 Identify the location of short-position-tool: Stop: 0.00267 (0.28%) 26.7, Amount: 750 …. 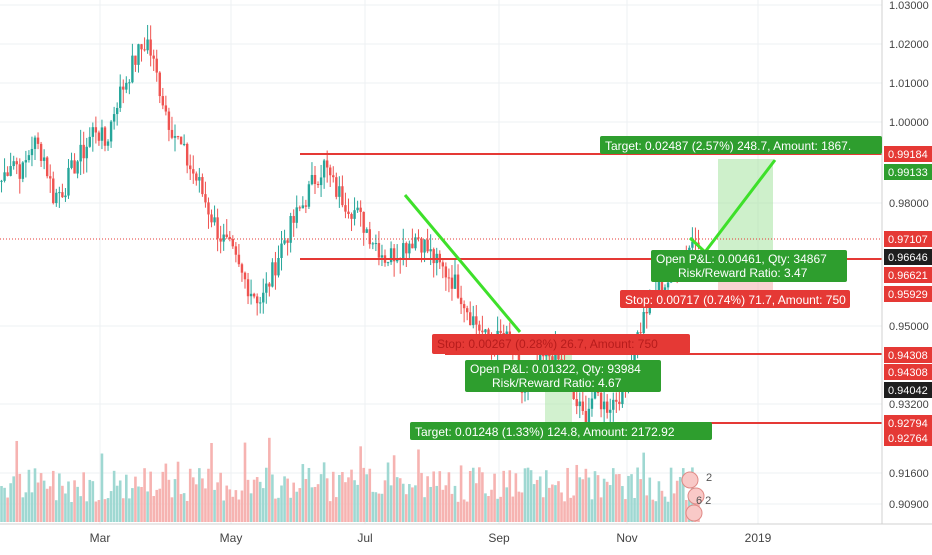
(561, 387).